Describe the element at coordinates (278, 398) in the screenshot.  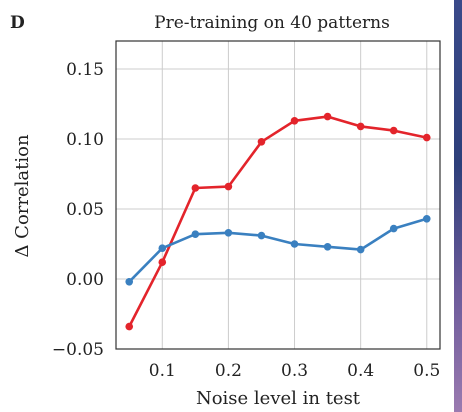
I see `x-axis-label: Noise level in test` at that location.